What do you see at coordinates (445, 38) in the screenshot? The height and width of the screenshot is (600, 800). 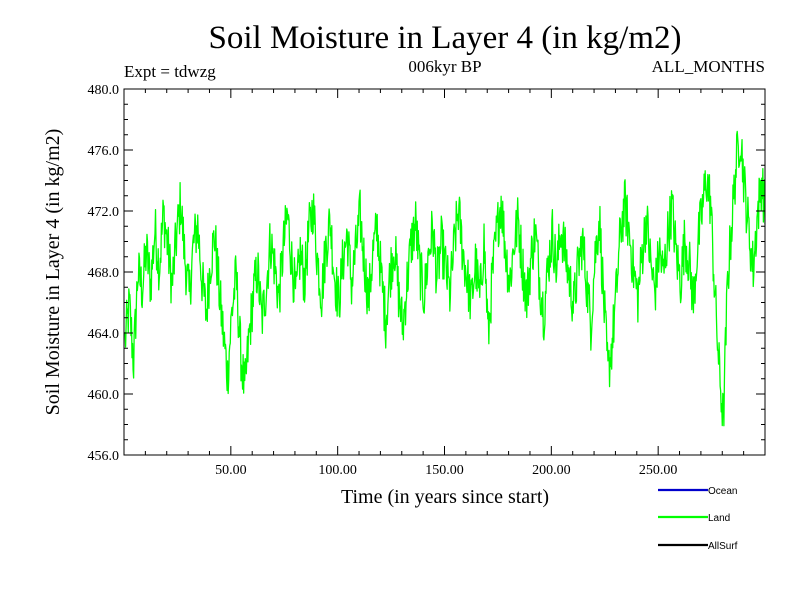 I see `chart-title: Soil Moisture in Layer 4 (in kg/m2)` at bounding box center [445, 38].